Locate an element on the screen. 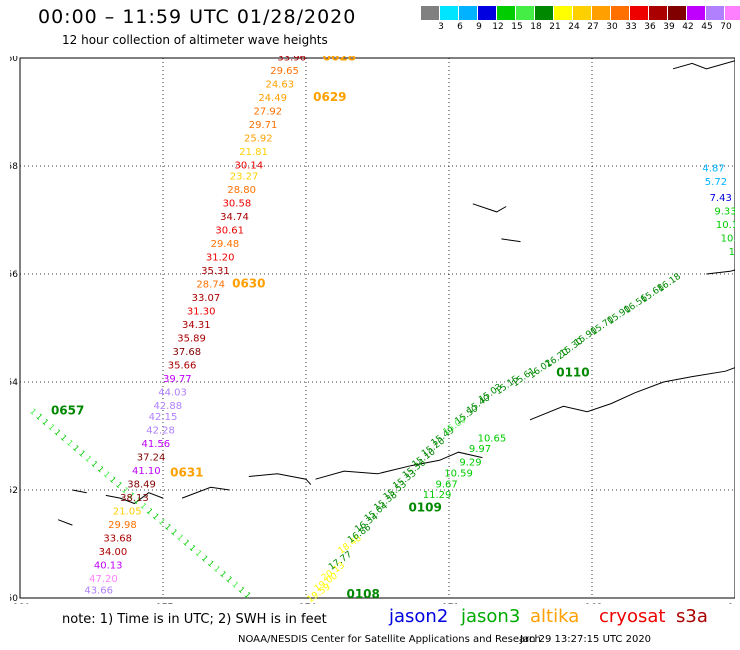  swh-value: 31.30 is located at coordinates (201, 312).